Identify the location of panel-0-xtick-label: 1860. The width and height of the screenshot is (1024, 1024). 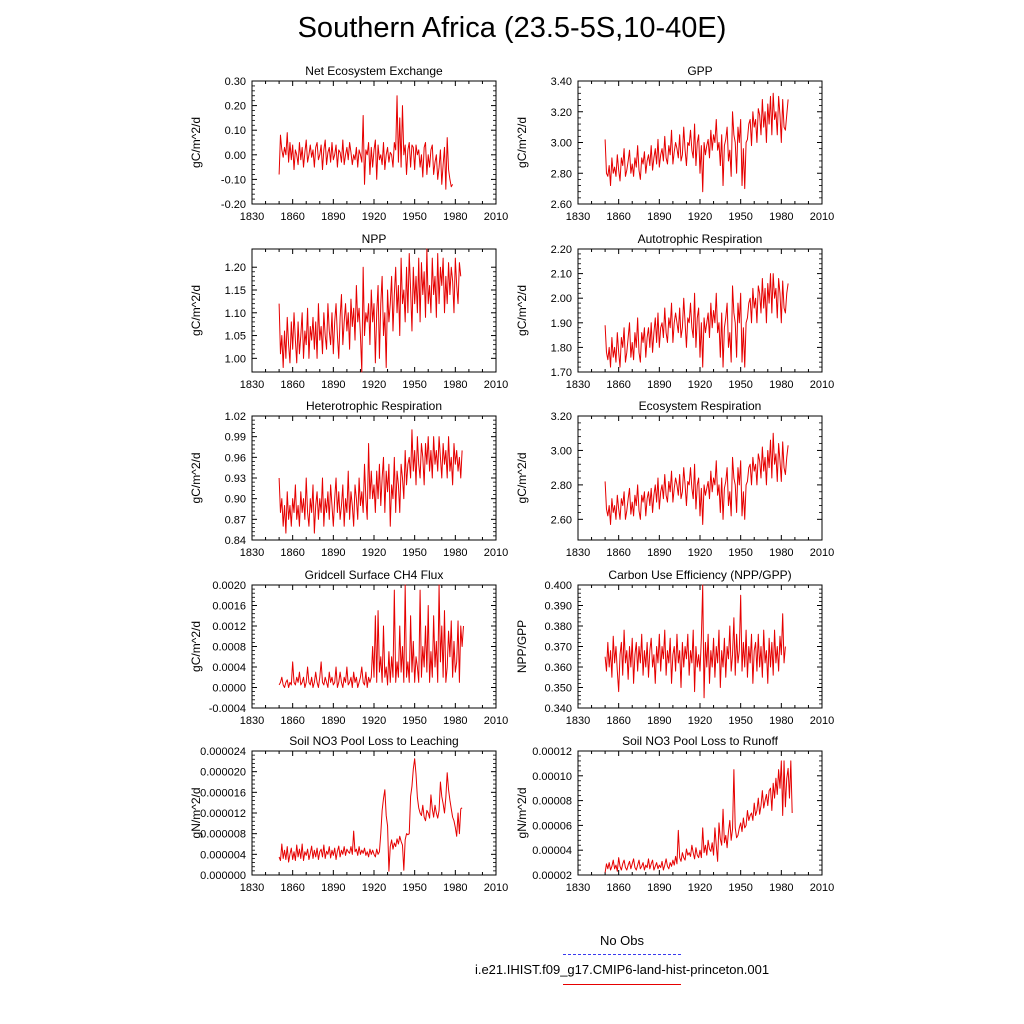
(292, 217).